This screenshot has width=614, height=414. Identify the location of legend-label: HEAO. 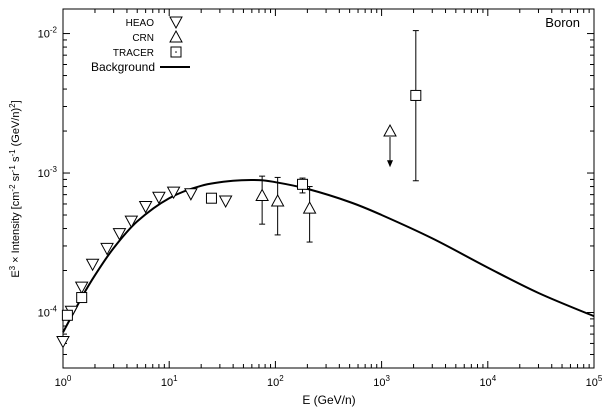
(140, 23).